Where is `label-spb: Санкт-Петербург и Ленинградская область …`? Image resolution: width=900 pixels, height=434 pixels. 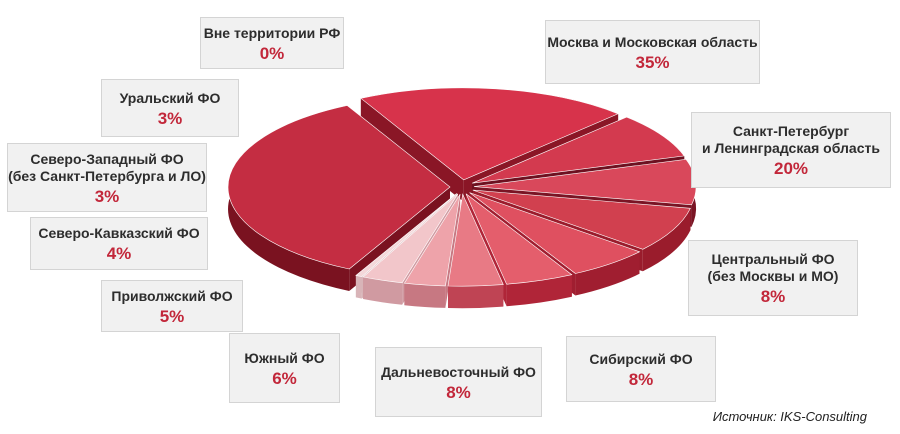
label-spb: Санкт-Петербург и Ленинградская область … is located at coordinates (791, 150).